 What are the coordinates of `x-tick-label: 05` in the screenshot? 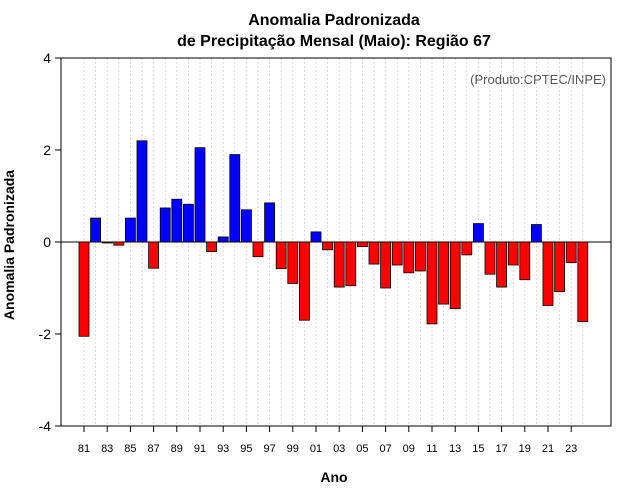 It's located at (362, 449).